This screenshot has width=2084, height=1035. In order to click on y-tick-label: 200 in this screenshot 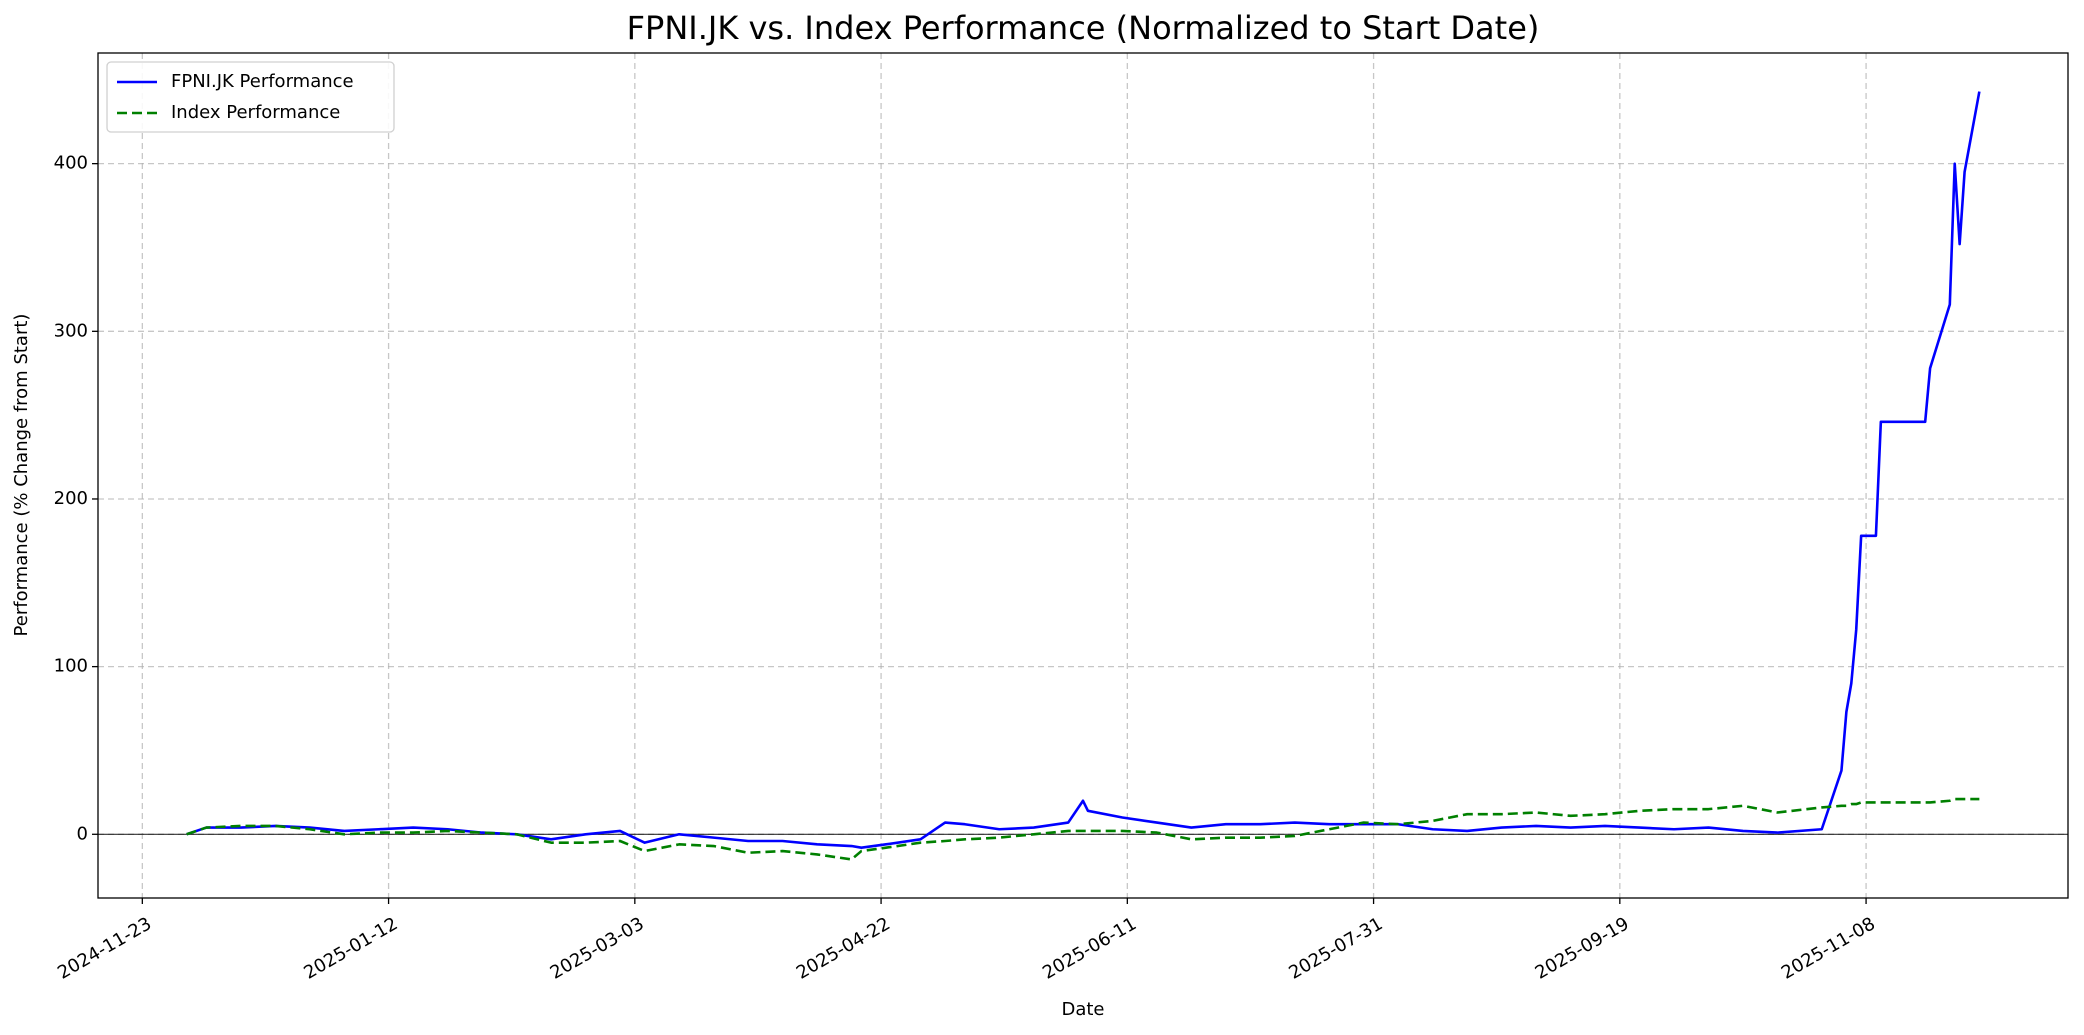, I will do `click(71, 498)`.